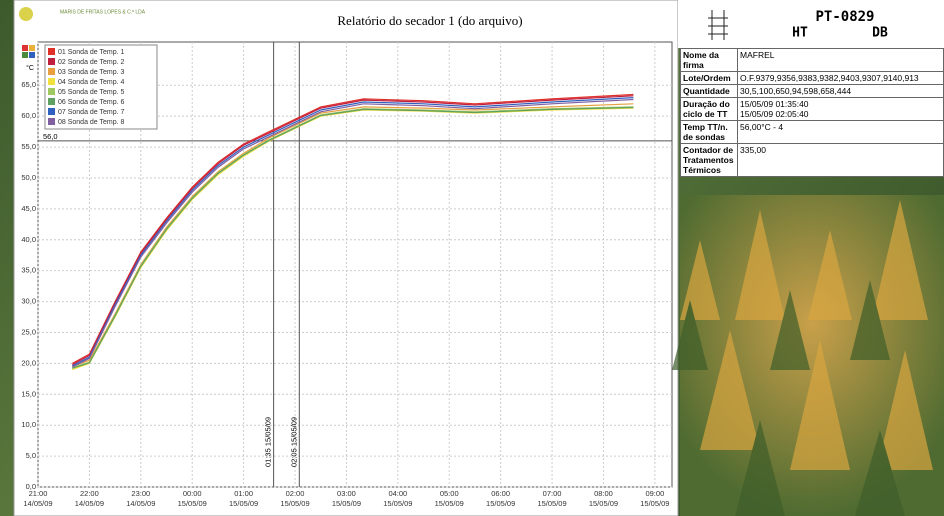  I want to click on x-tick-label: 23:00, so click(140, 493).